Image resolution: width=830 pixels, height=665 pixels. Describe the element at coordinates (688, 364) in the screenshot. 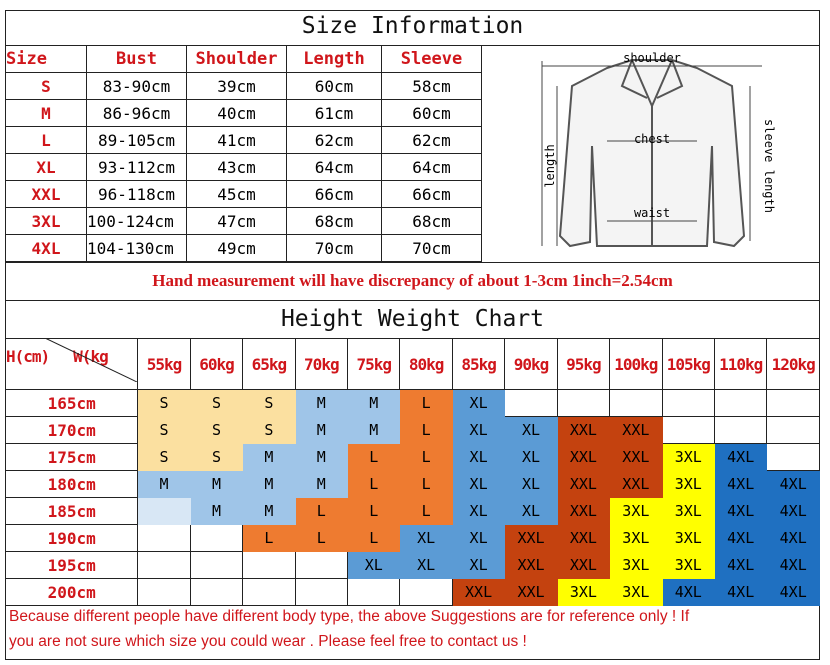

I see `weight-header: 105kg` at that location.